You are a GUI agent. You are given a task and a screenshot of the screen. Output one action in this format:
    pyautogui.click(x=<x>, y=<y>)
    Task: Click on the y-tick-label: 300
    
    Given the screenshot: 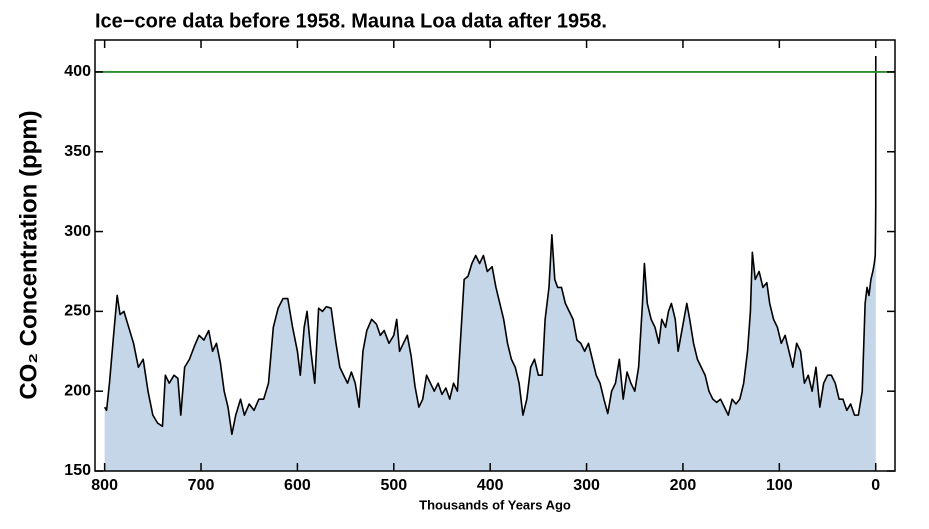 What is the action you would take?
    pyautogui.click(x=77, y=231)
    